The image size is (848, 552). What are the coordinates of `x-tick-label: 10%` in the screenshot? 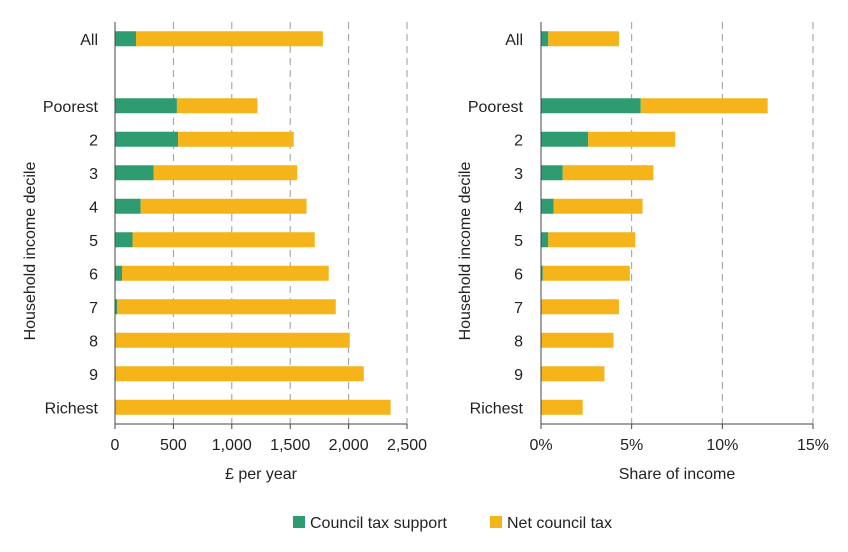 It's located at (722, 445).